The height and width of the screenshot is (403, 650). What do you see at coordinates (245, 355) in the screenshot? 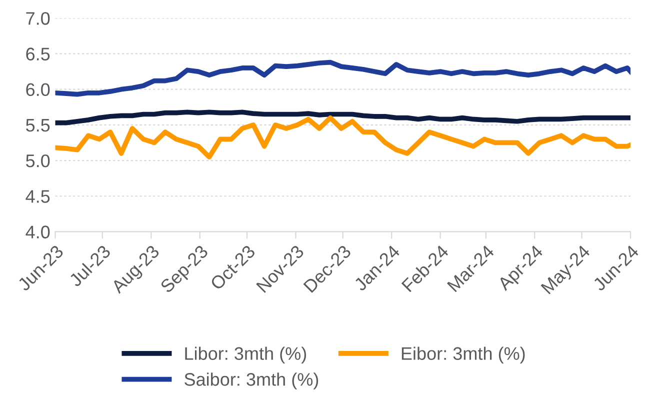
I see `legend-label: Libor: 3mth (%)` at bounding box center [245, 355].